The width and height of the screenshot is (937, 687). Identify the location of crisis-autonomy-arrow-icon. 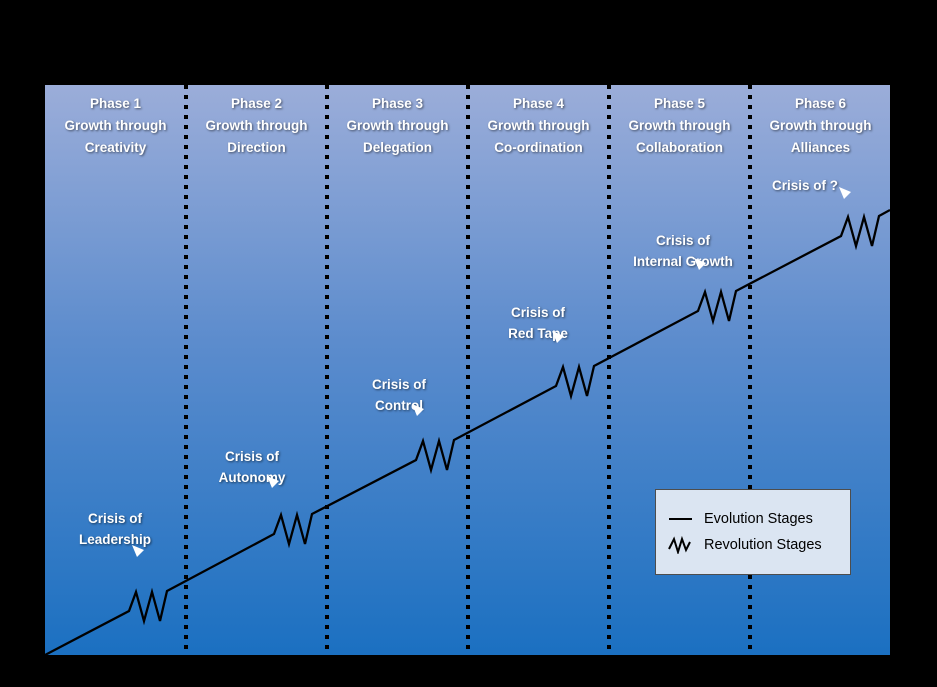
(273, 482).